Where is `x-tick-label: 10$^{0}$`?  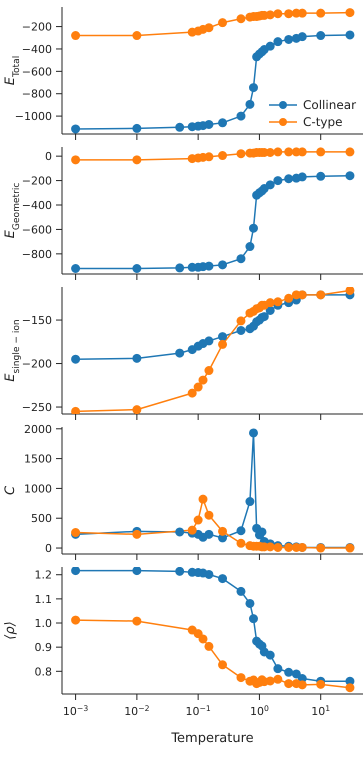
x-tick-label: 10$^{0}$ is located at coordinates (259, 711).